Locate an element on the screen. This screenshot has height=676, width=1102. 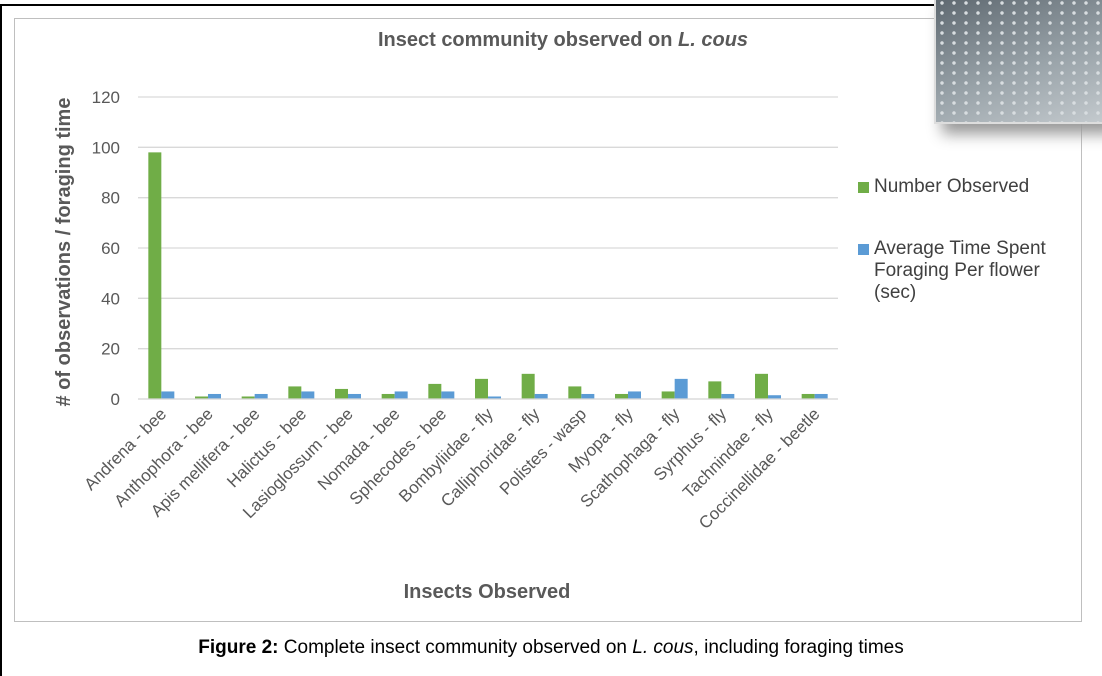
y-tick-label: 0 is located at coordinates (115, 399).